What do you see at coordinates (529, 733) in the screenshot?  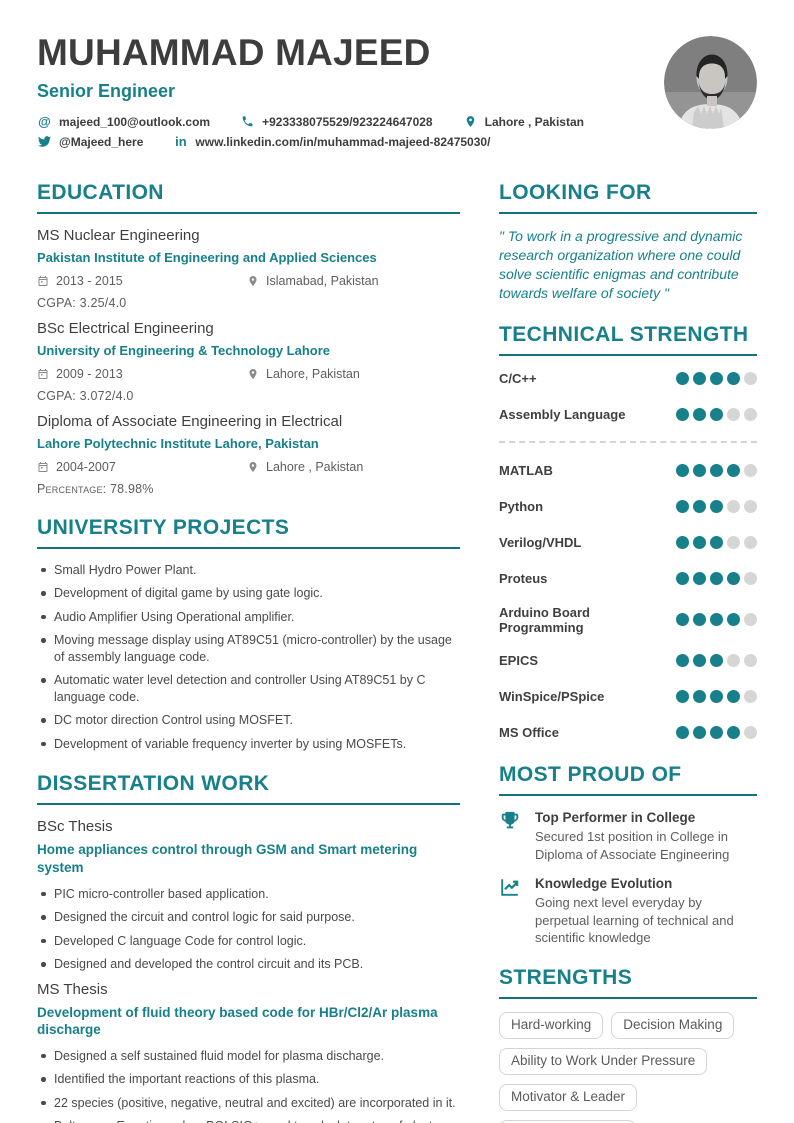 I see `skill-name: MS Office` at bounding box center [529, 733].